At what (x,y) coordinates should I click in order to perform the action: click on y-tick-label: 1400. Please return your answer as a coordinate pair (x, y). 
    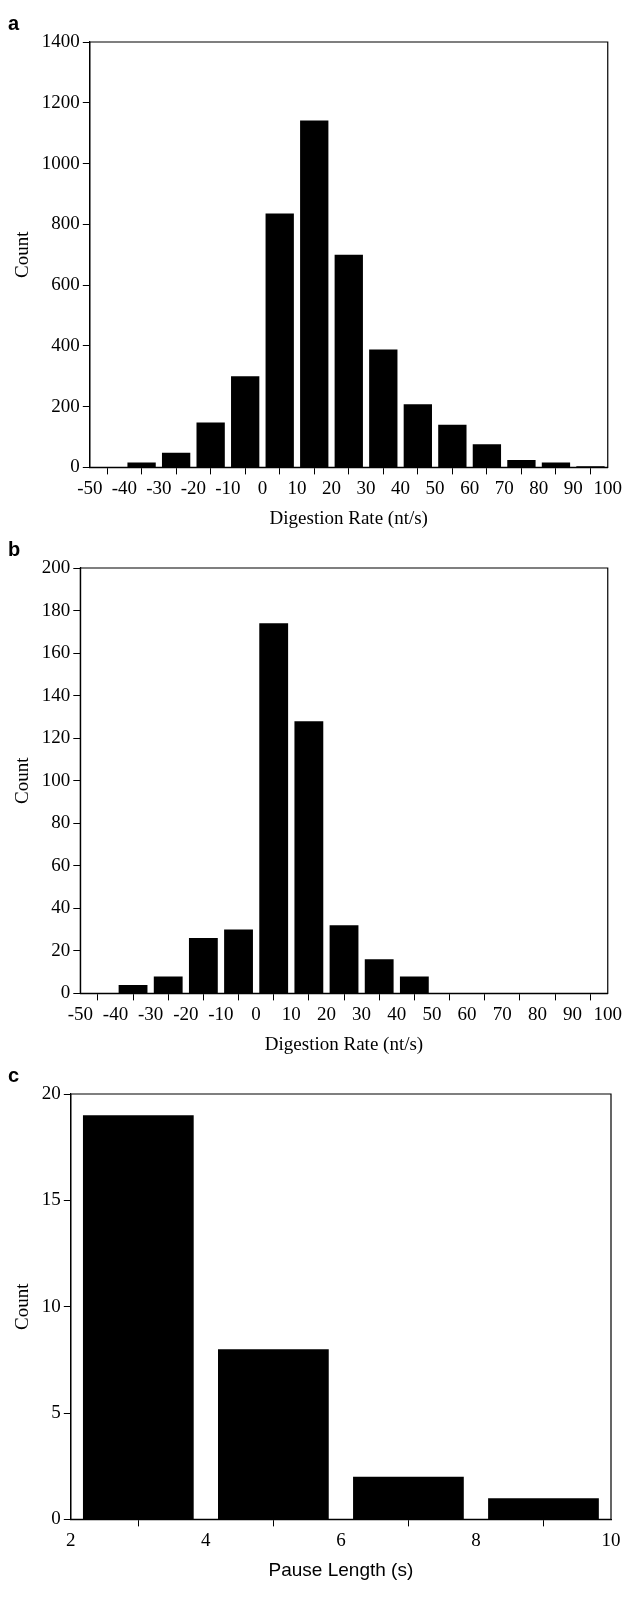
    Looking at the image, I should click on (60, 40).